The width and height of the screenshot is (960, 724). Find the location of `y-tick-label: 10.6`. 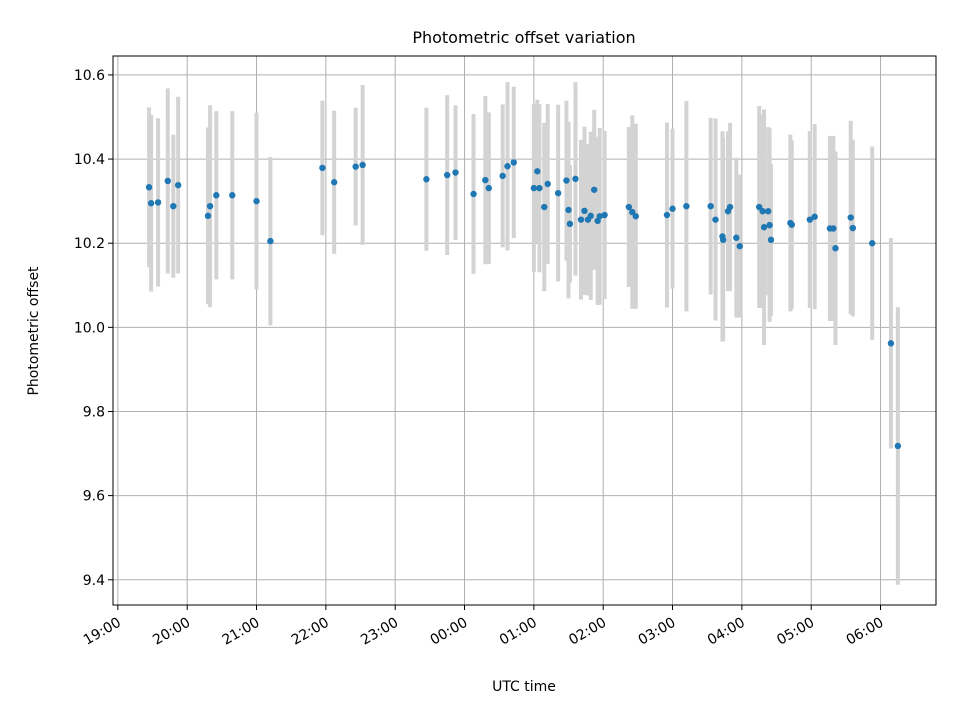

y-tick-label: 10.6 is located at coordinates (89, 76).